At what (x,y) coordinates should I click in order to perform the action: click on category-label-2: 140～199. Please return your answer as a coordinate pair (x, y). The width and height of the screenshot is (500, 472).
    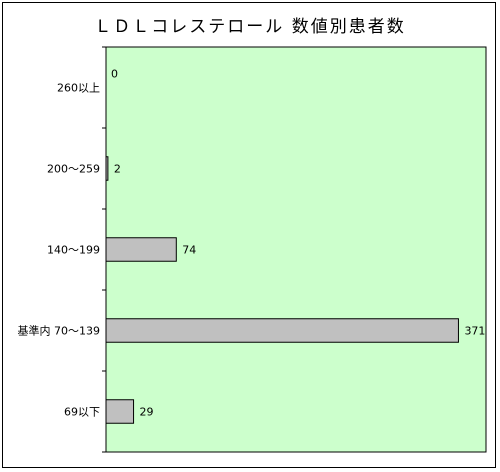
    Looking at the image, I should click on (73, 250).